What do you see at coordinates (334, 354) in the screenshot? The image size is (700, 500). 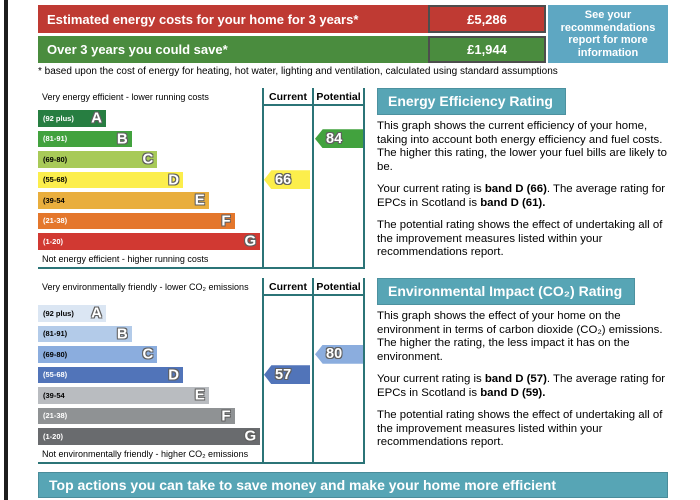 I see `rating-value: 80` at bounding box center [334, 354].